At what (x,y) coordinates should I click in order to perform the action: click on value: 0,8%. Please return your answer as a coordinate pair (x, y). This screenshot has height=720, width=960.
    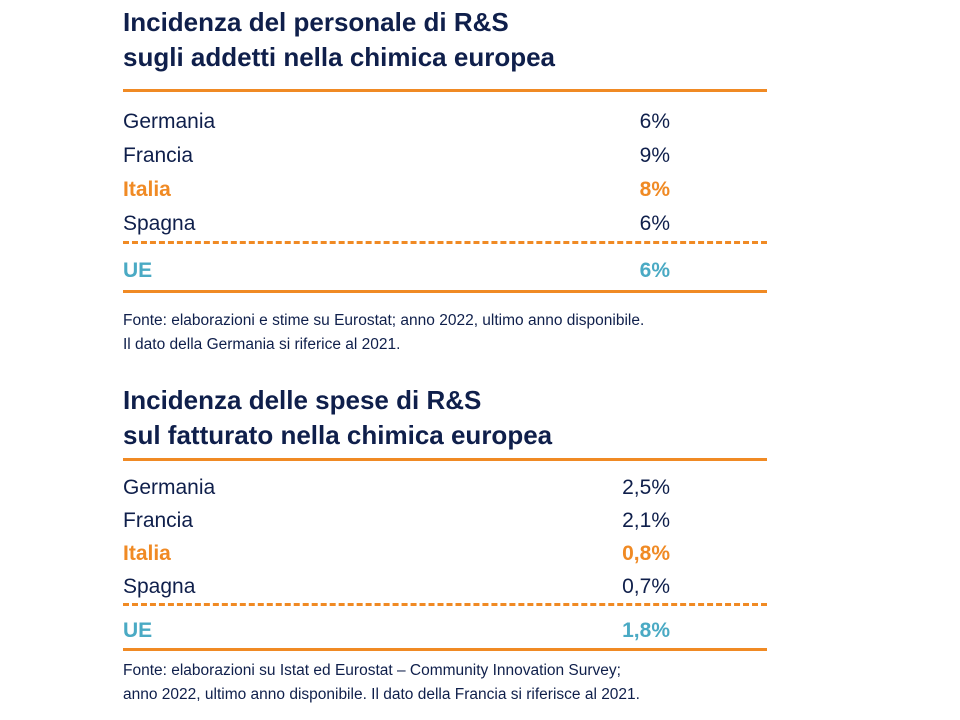
    Looking at the image, I should click on (646, 553).